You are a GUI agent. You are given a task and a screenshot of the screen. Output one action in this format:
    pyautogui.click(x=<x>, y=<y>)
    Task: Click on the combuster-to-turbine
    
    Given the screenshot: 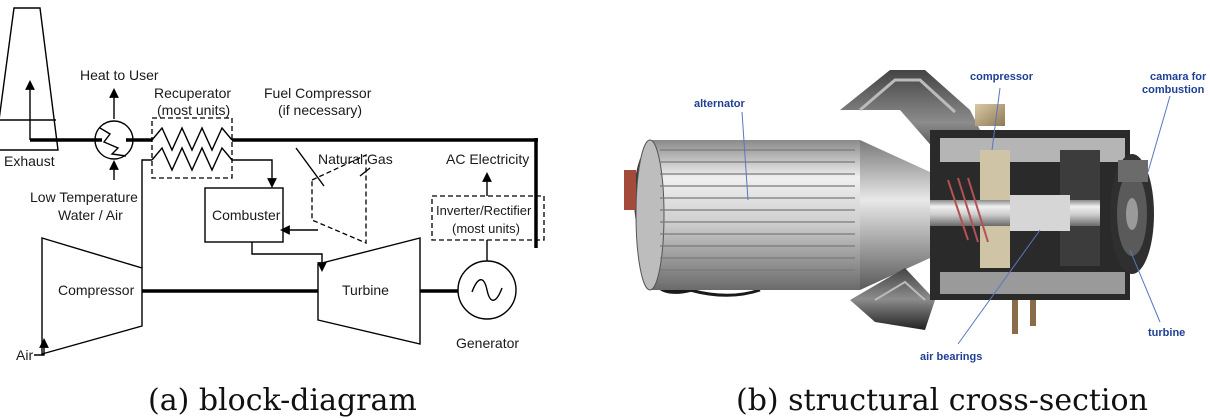 What is the action you would take?
    pyautogui.click(x=289, y=257)
    